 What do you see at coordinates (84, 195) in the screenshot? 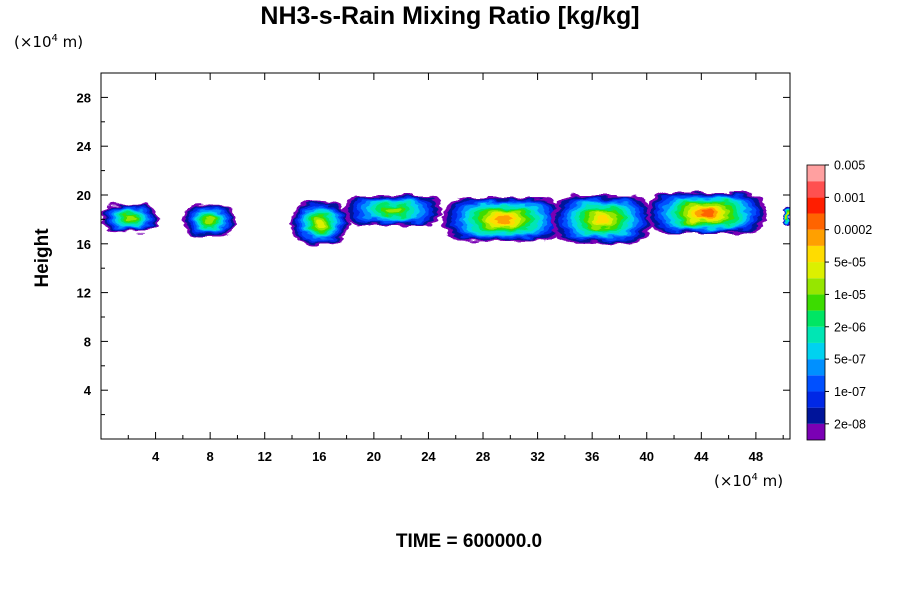
I see `y-tick-label: 20` at bounding box center [84, 195].